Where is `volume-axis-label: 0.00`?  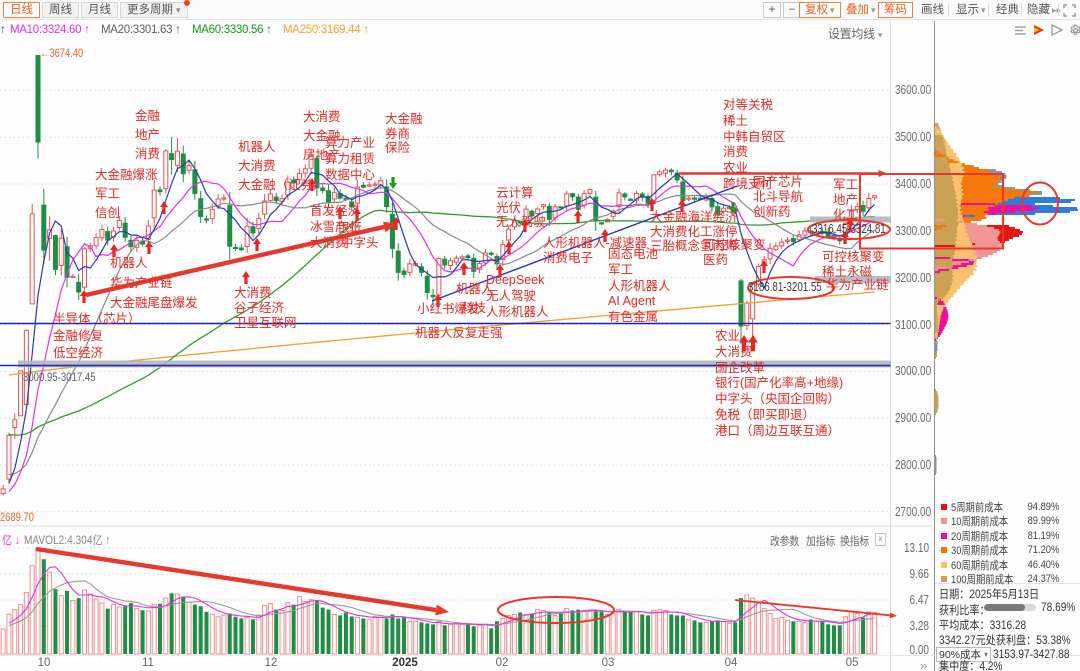 volume-axis-label: 0.00 is located at coordinates (919, 650).